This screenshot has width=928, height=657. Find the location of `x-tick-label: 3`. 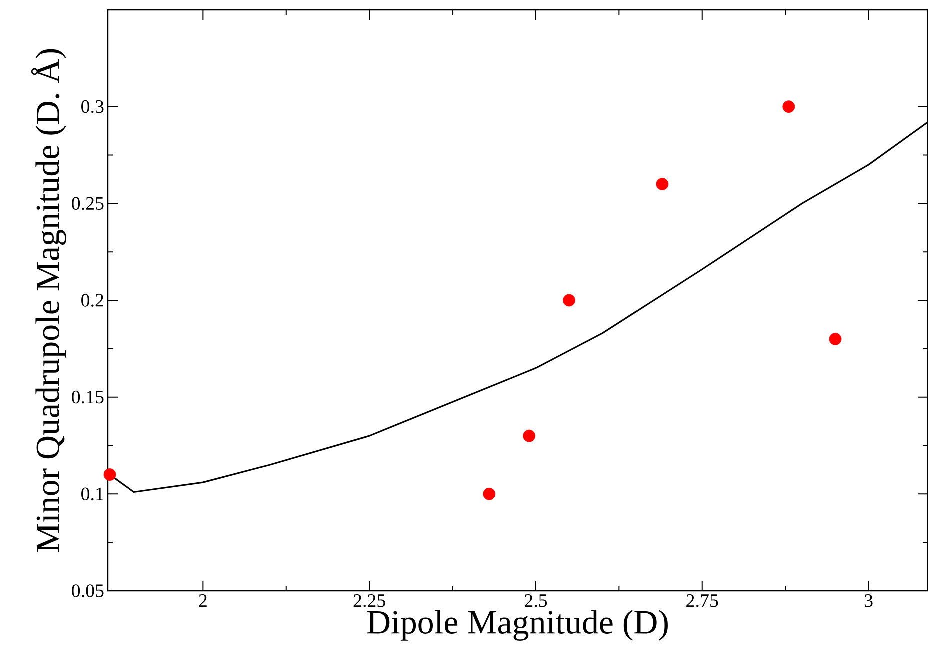

x-tick-label: 3 is located at coordinates (868, 601).